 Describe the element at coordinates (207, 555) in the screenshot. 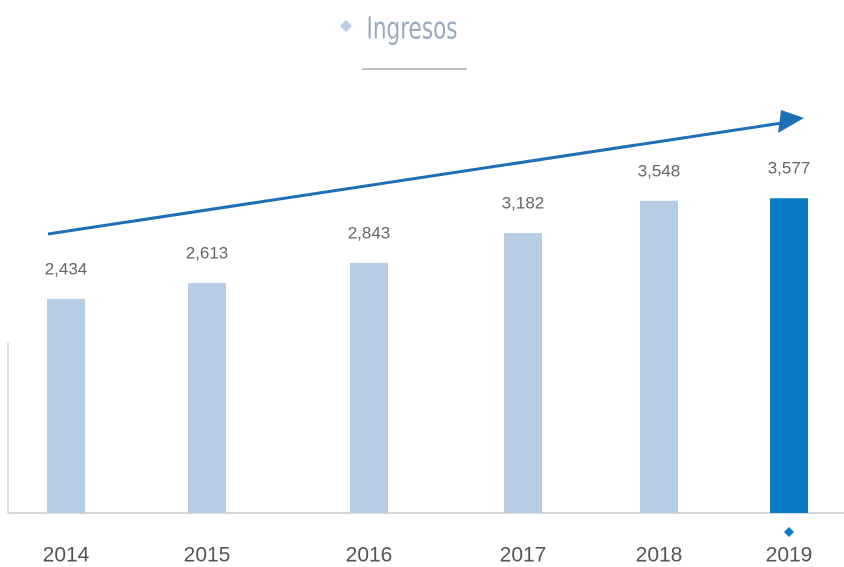

I see `x-tick-label: 2015` at that location.